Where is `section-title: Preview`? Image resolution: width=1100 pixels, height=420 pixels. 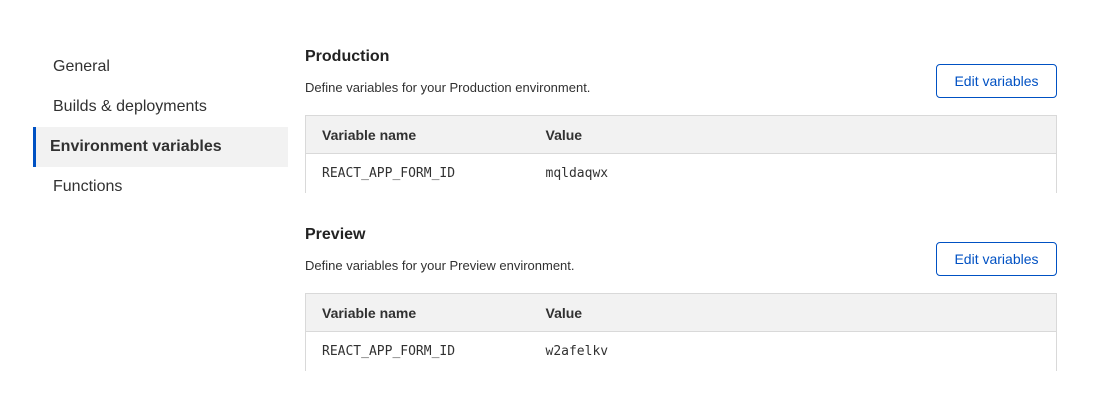
section-title: Preview is located at coordinates (335, 234).